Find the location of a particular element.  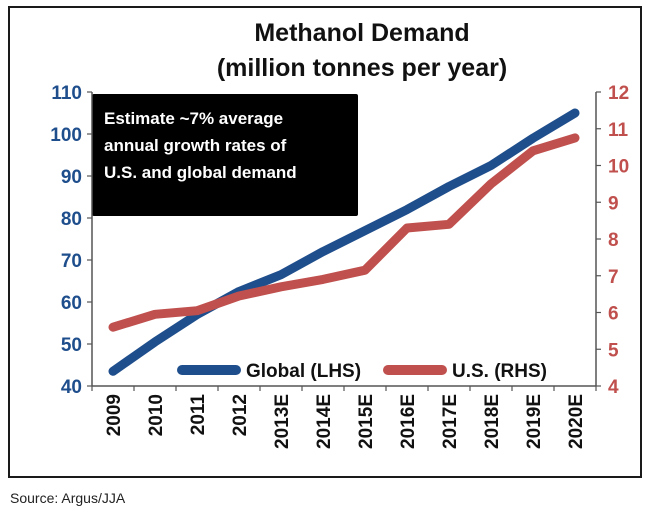

left-tick-label: 50 is located at coordinates (71, 345).